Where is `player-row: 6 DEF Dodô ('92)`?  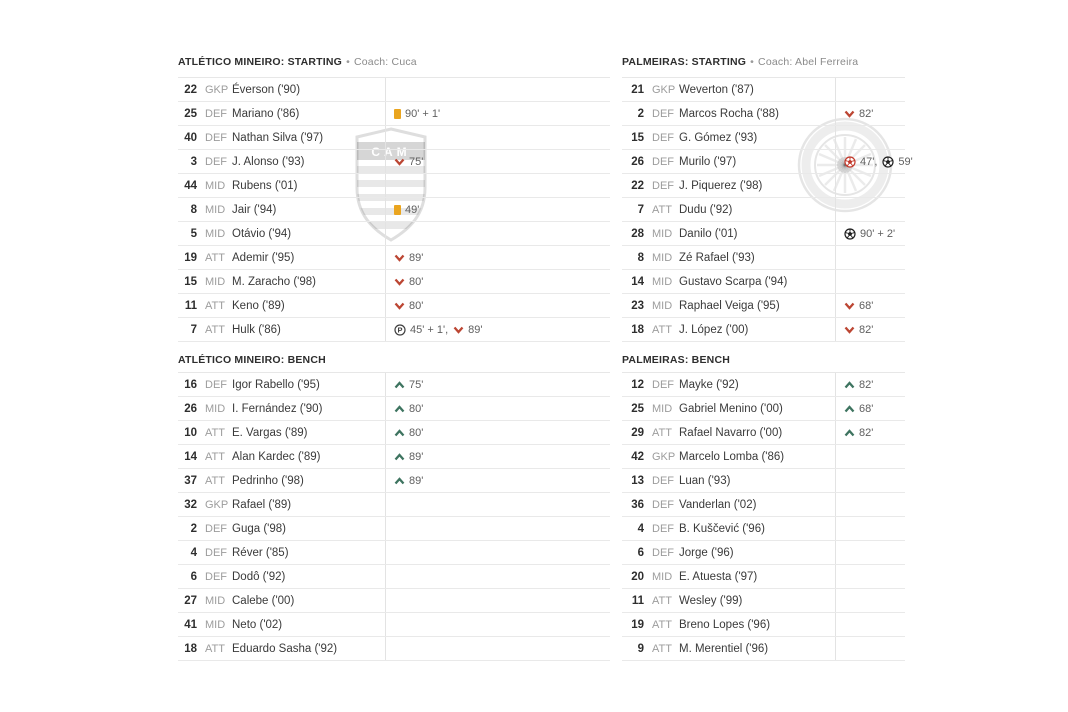 player-row: 6 DEF Dodô ('92) is located at coordinates (394, 577).